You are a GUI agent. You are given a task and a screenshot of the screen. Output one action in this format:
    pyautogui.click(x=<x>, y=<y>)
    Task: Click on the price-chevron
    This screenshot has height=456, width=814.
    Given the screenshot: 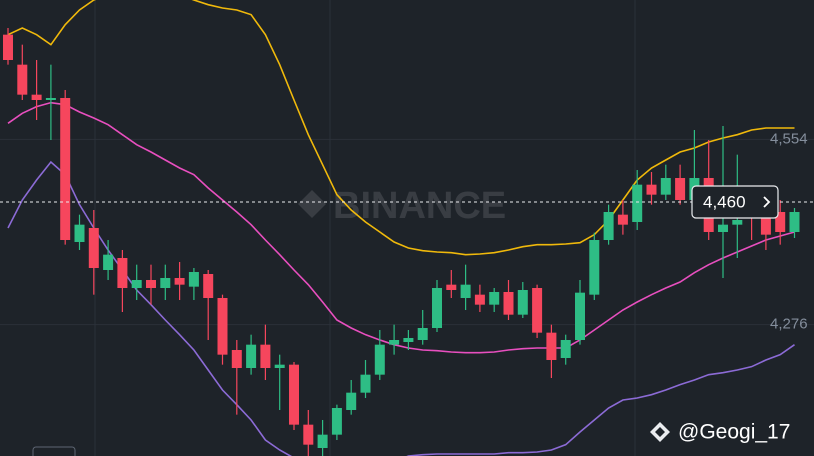 What is the action you would take?
    pyautogui.click(x=767, y=202)
    